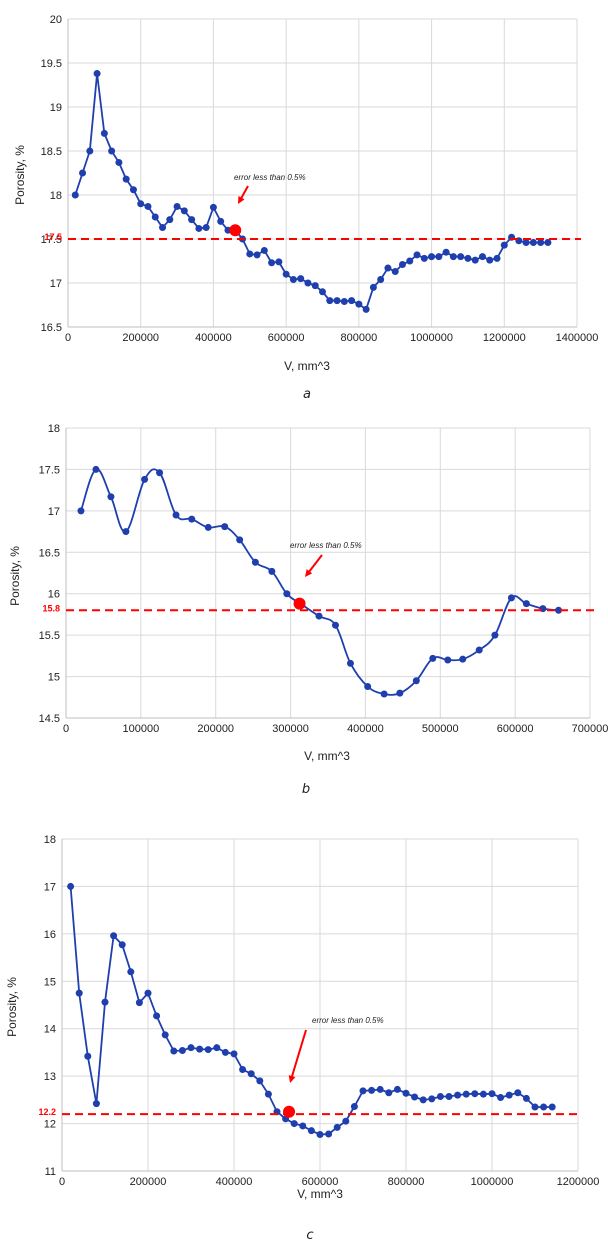 This screenshot has width=608, height=1245. I want to click on x-tick-label: 1400000, so click(577, 338).